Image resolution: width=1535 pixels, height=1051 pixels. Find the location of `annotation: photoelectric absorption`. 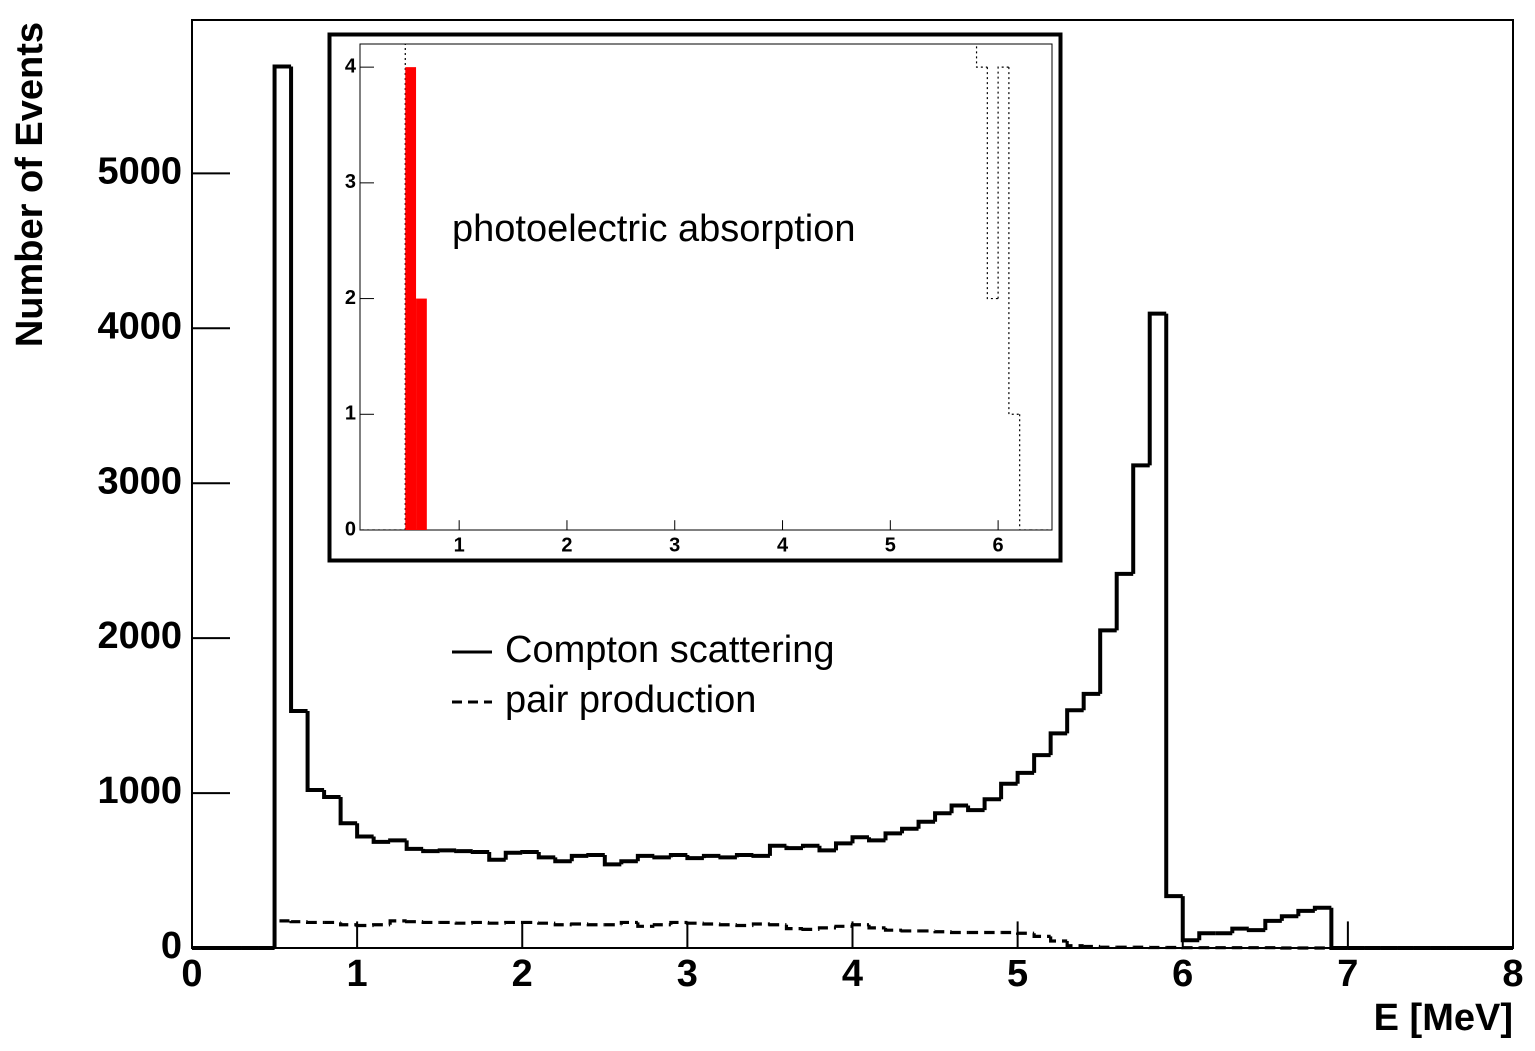

annotation: photoelectric absorption is located at coordinates (653, 229).